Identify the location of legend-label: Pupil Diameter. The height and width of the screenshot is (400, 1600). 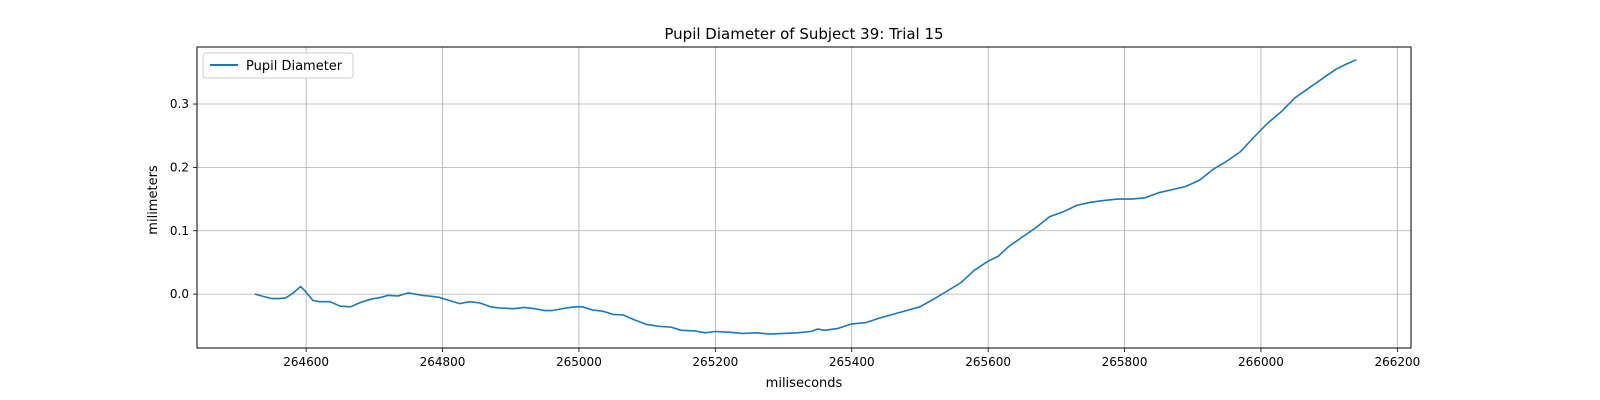
(294, 66).